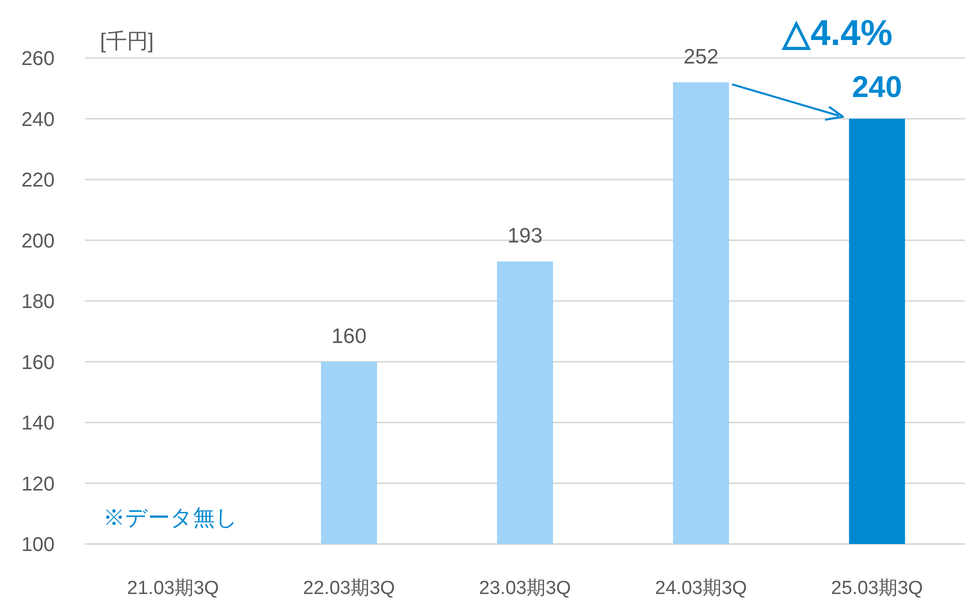  Describe the element at coordinates (127, 41) in the screenshot. I see `y-axis-title: [千円]` at that location.